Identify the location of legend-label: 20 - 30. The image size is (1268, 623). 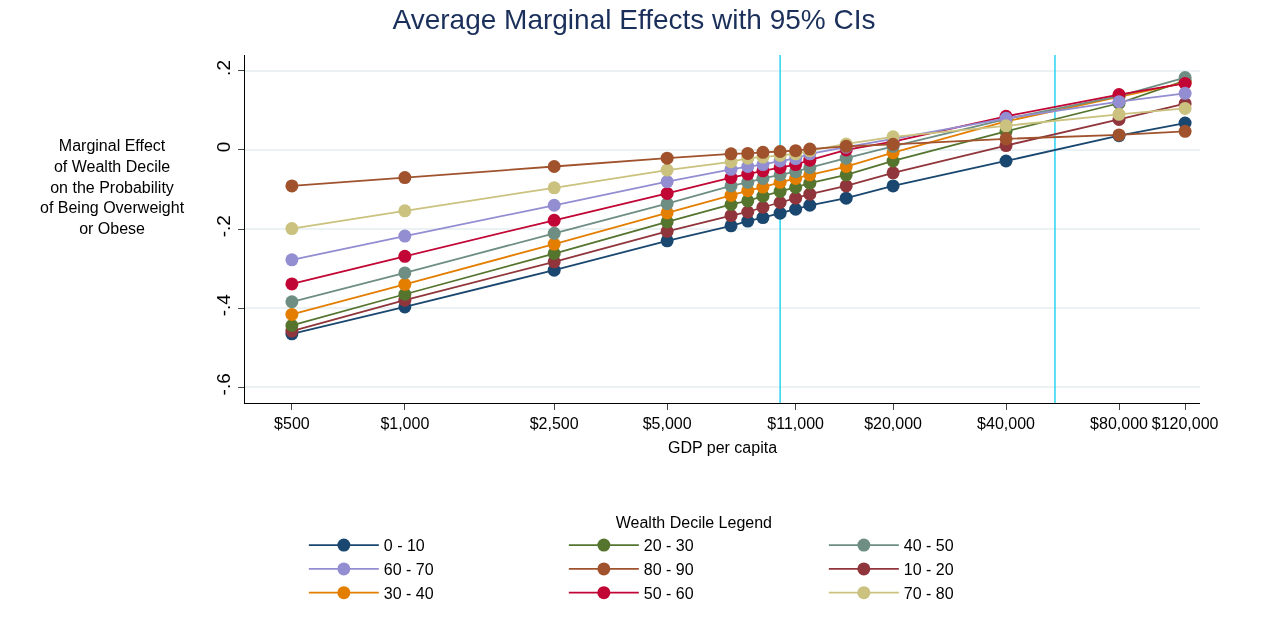
(668, 546).